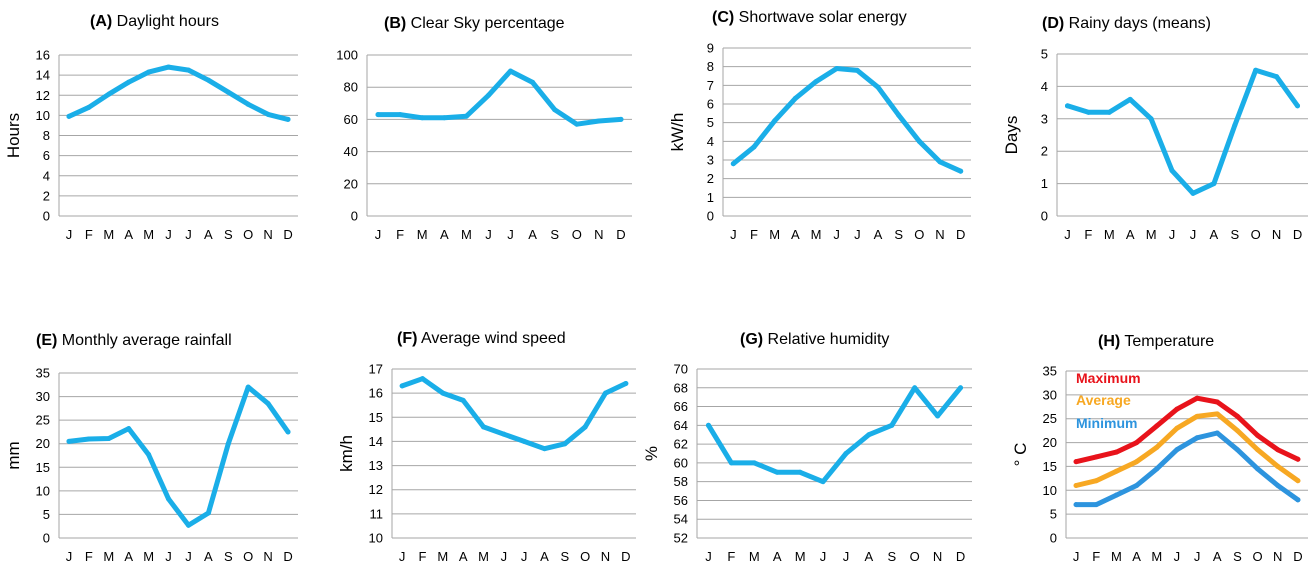  What do you see at coordinates (681, 387) in the screenshot?
I see `y-tick-label: 68` at bounding box center [681, 387].